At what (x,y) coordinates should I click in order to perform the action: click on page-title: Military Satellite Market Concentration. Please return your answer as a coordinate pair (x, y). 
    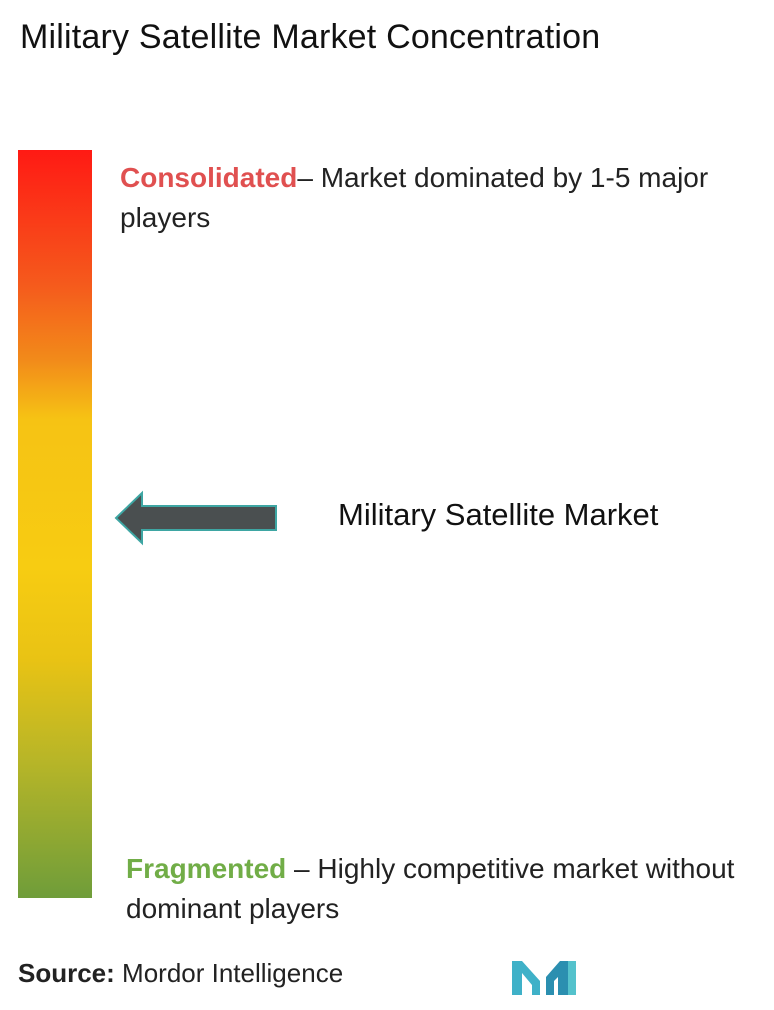
    Looking at the image, I should click on (310, 37).